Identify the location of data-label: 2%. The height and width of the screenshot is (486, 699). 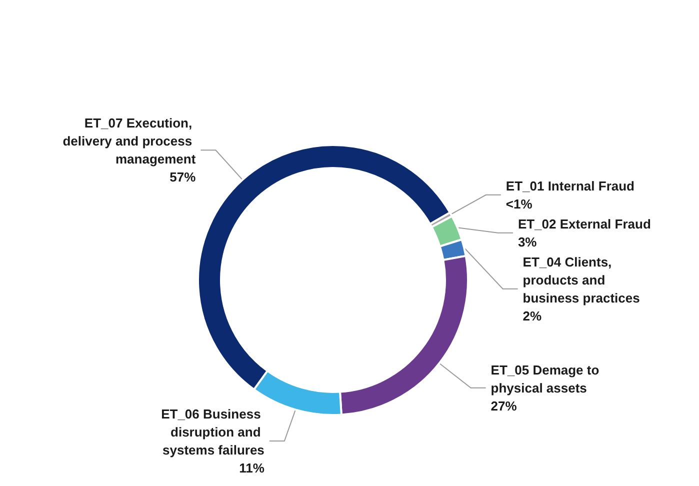
(532, 316).